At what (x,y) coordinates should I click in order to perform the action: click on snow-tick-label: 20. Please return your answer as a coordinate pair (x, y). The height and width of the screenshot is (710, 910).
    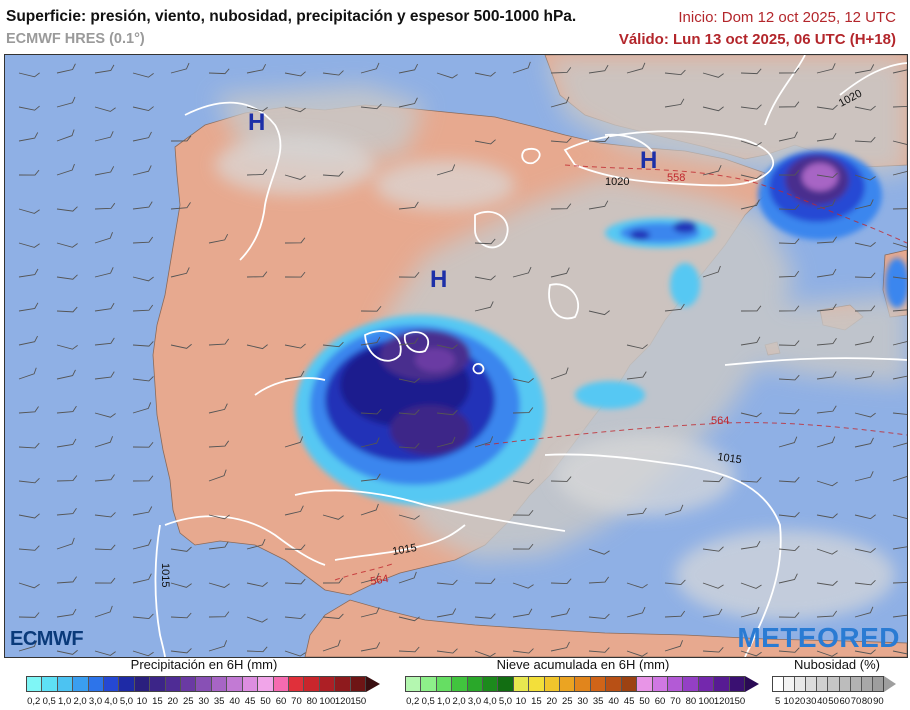
    Looking at the image, I should click on (552, 701).